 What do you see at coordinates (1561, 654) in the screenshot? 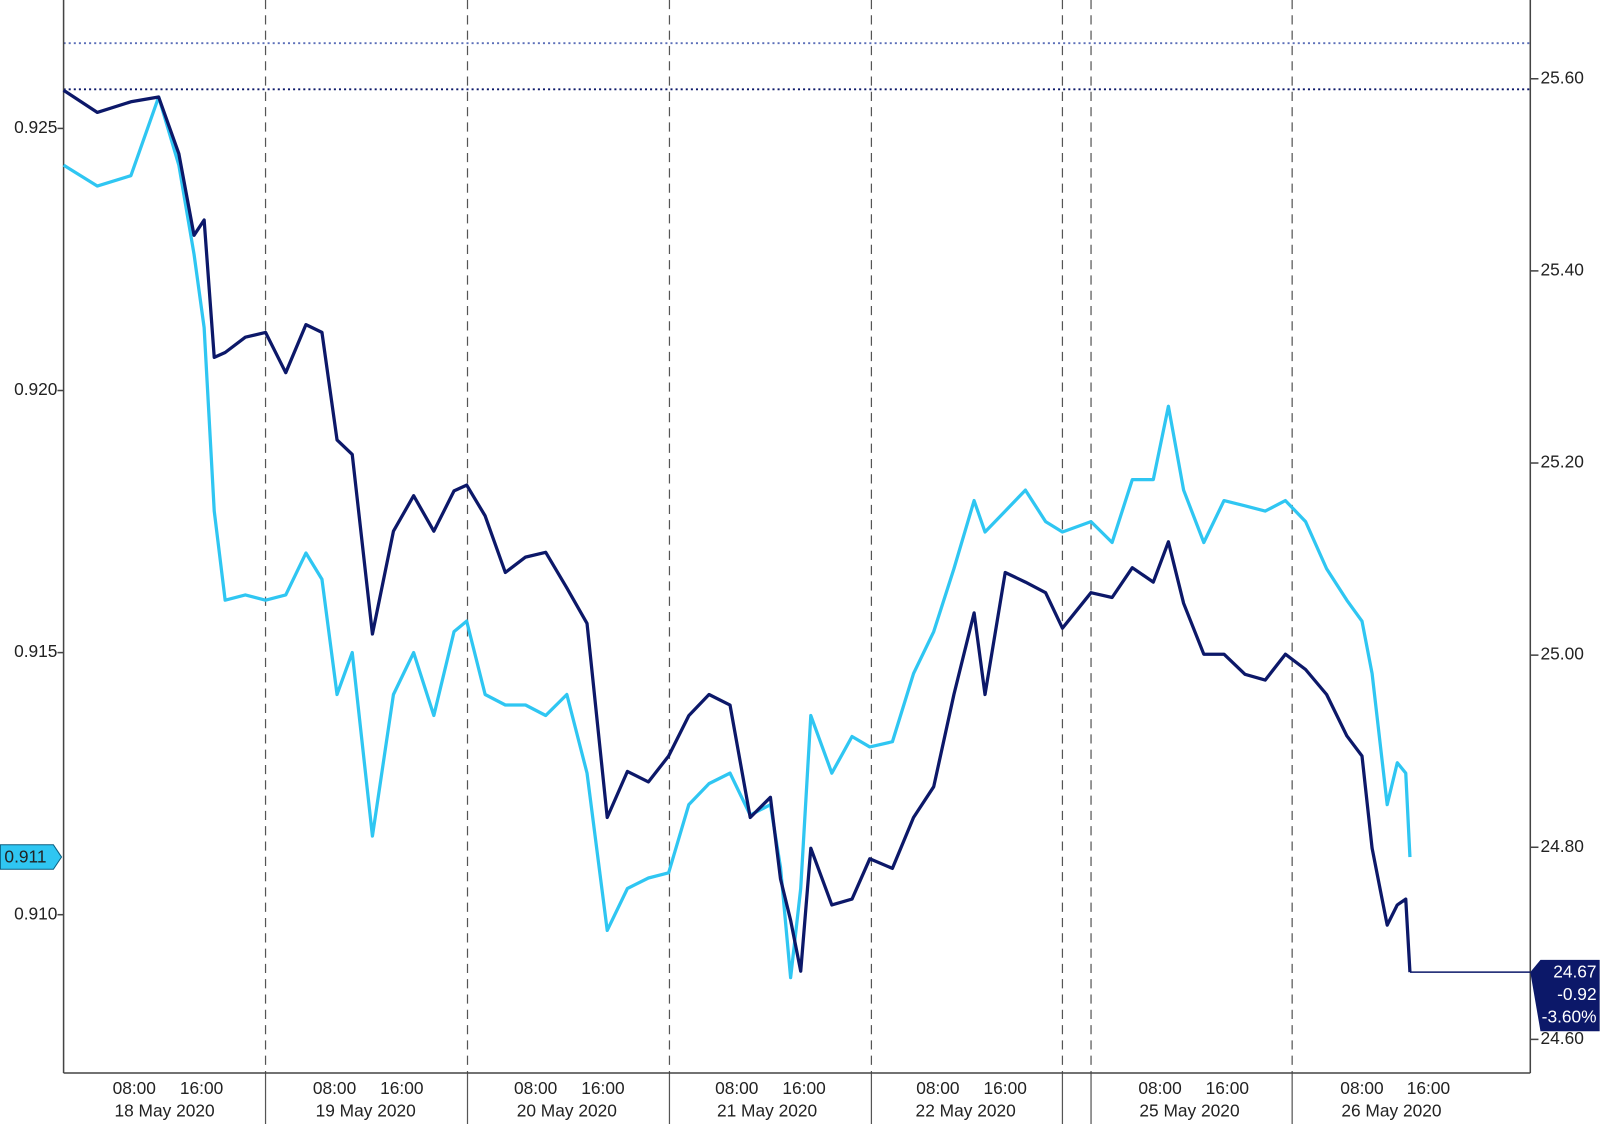
I see `y2-tick-label: 25.00` at bounding box center [1561, 654].